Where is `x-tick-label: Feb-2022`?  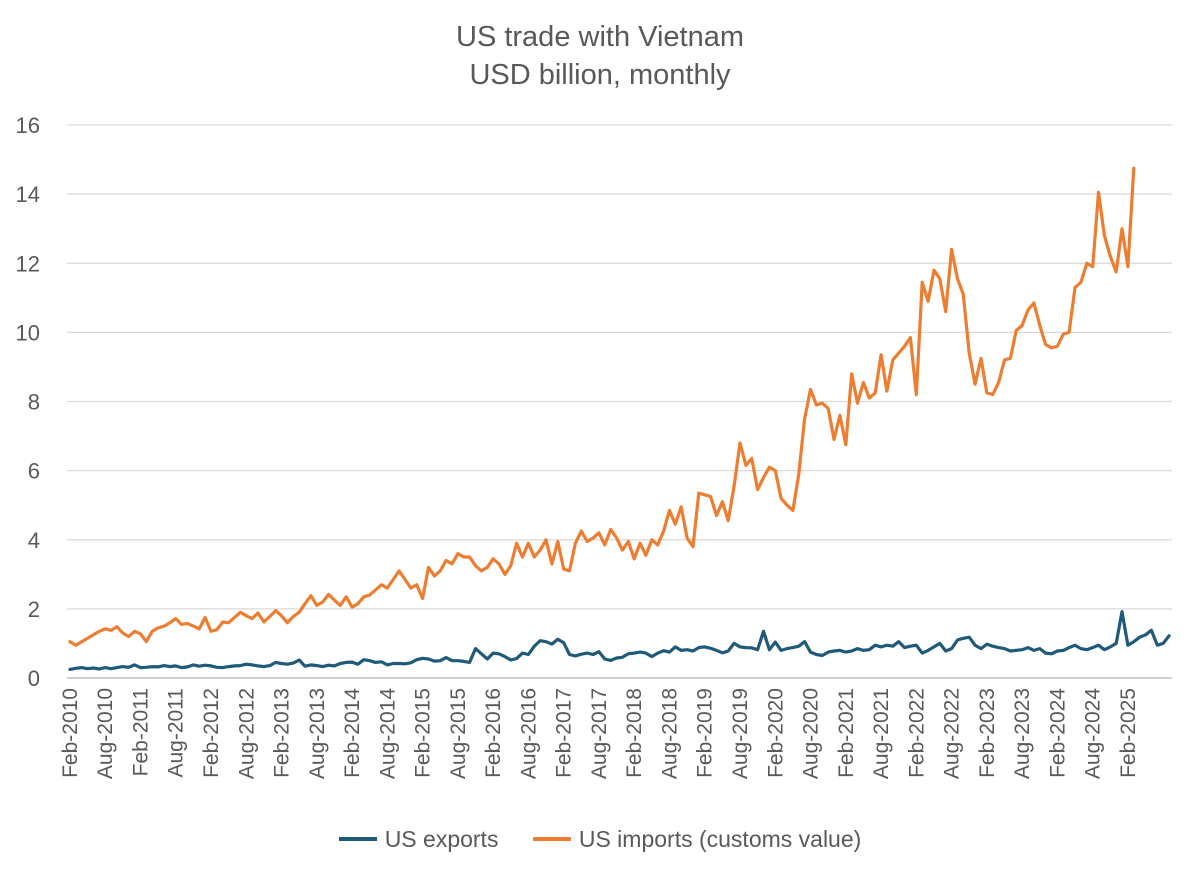 x-tick-label: Feb-2022 is located at coordinates (916, 733).